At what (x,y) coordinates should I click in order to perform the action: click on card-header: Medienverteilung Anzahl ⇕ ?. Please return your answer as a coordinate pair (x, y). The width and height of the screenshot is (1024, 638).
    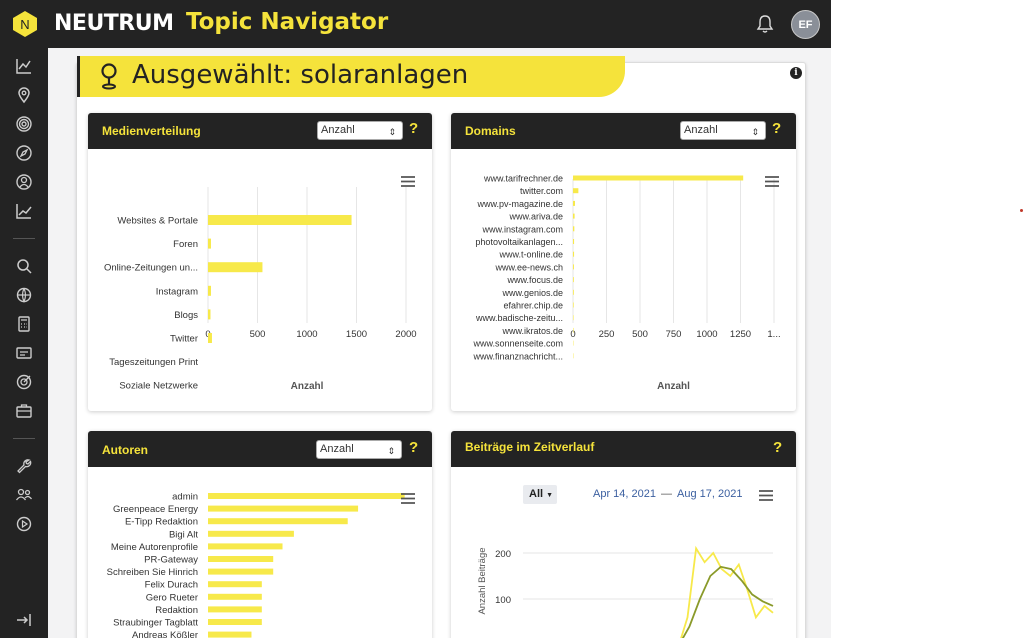
    Looking at the image, I should click on (260, 131).